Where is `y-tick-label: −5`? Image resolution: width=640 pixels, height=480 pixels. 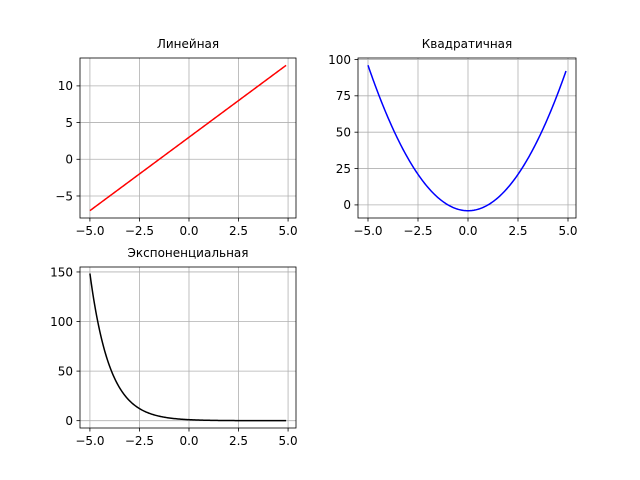 y-tick-label: −5 is located at coordinates (64, 196).